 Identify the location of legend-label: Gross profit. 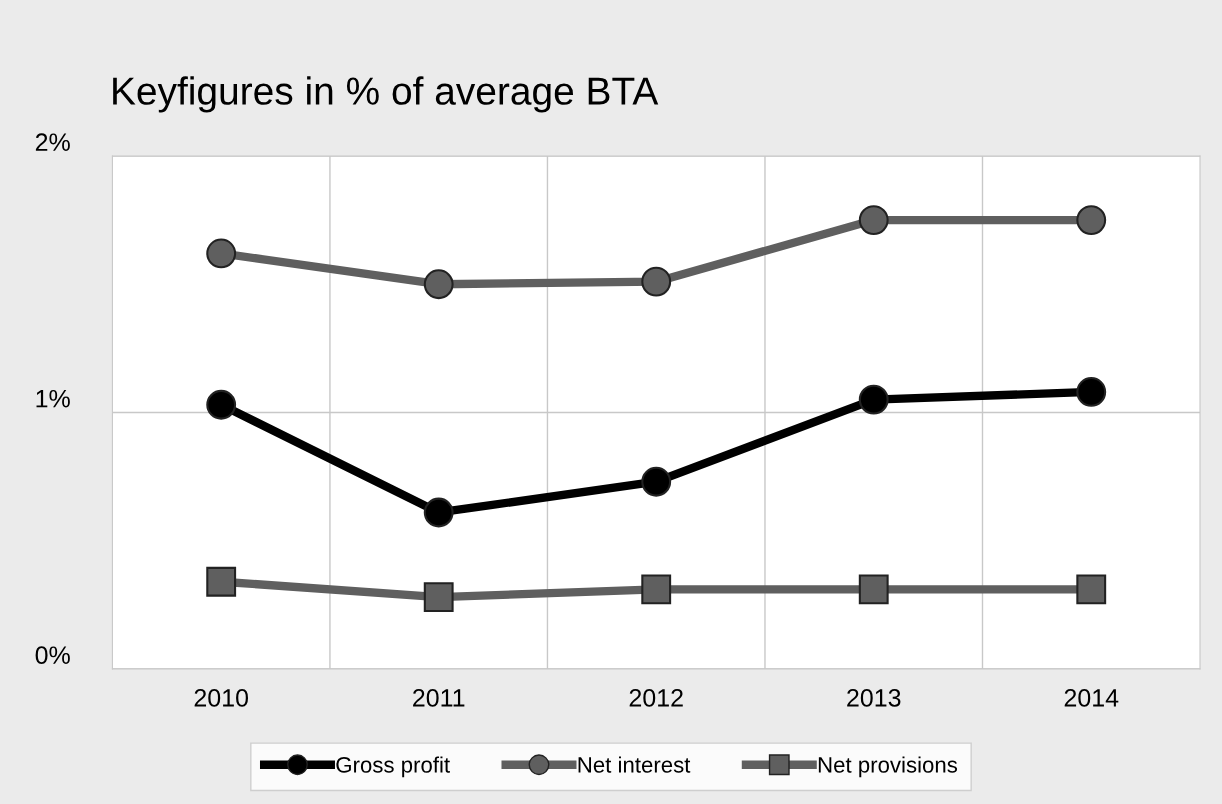
(393, 767).